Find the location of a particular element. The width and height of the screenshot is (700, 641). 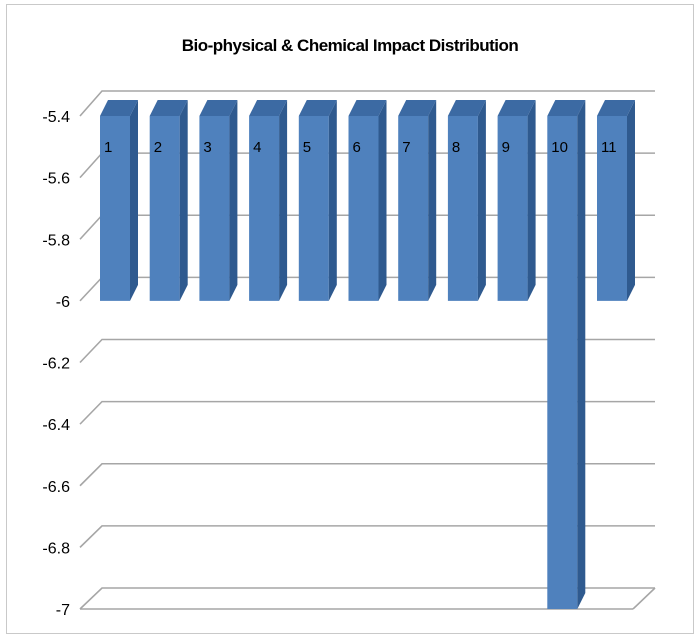

category-label: 8 is located at coordinates (456, 147).